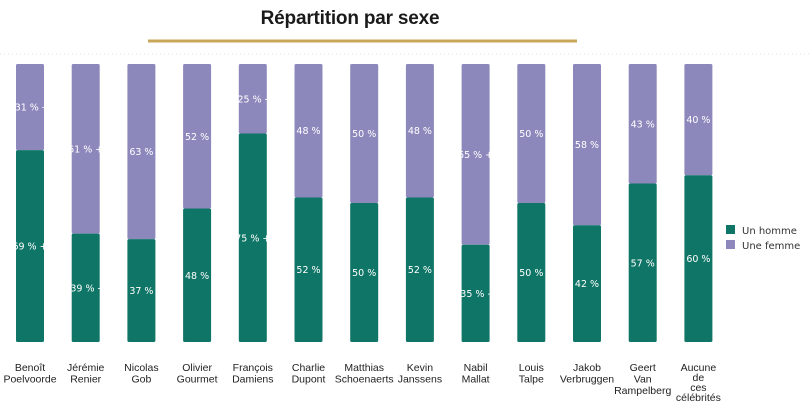  I want to click on chart-title: Répartition par sexe, so click(350, 18).